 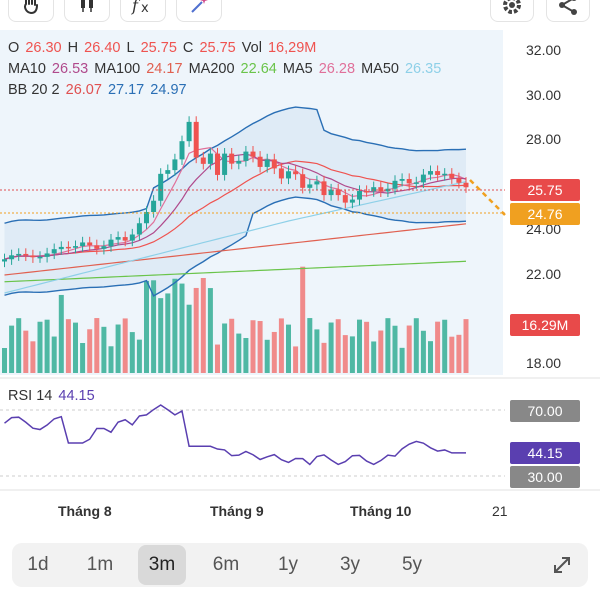 I want to click on close-value: 25.75, so click(x=217, y=48).